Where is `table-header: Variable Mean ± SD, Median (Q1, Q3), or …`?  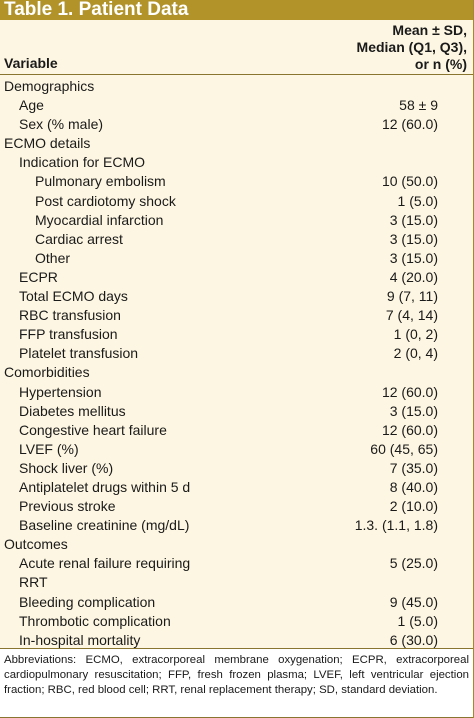 table-header: Variable Mean ± SD, Median (Q1, Q3), or … is located at coordinates (236, 47).